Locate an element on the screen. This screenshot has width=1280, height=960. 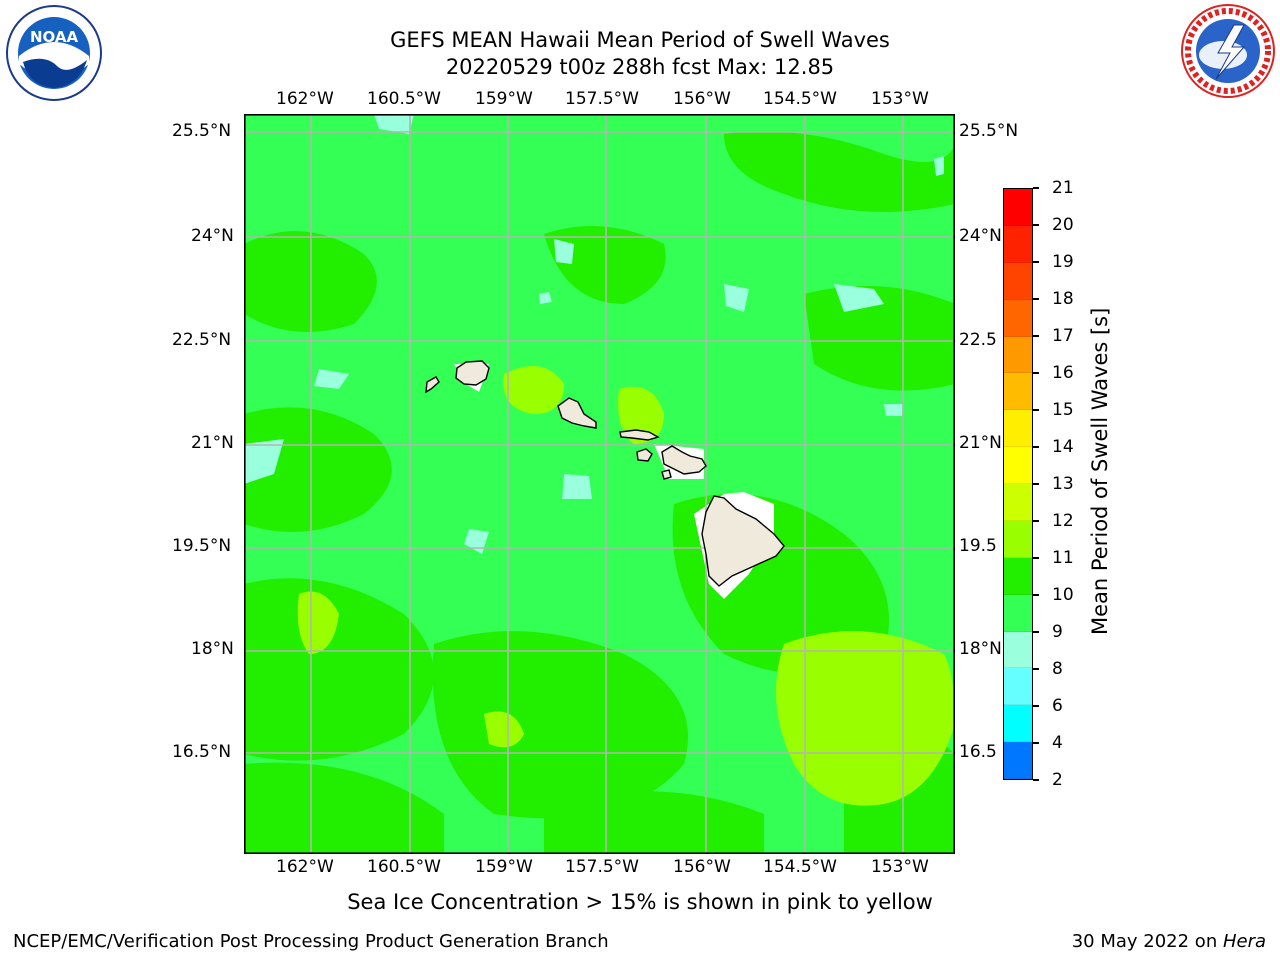
island-hawaii is located at coordinates (743, 541).